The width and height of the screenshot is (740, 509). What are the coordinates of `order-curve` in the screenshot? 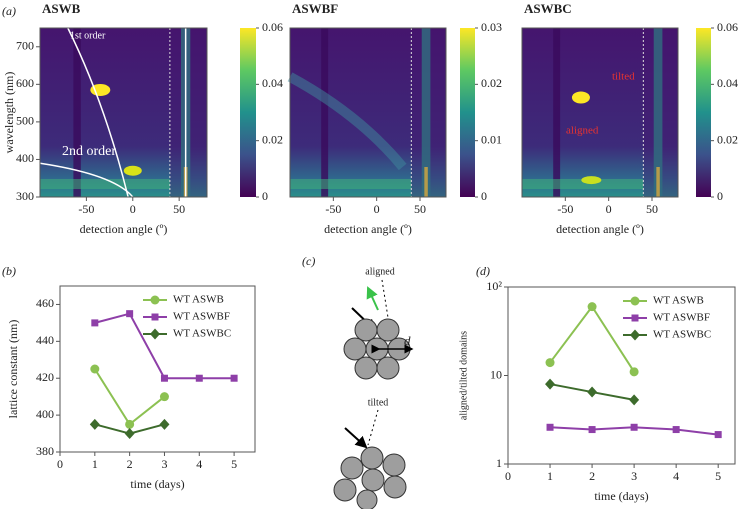 It's located at (98, 112).